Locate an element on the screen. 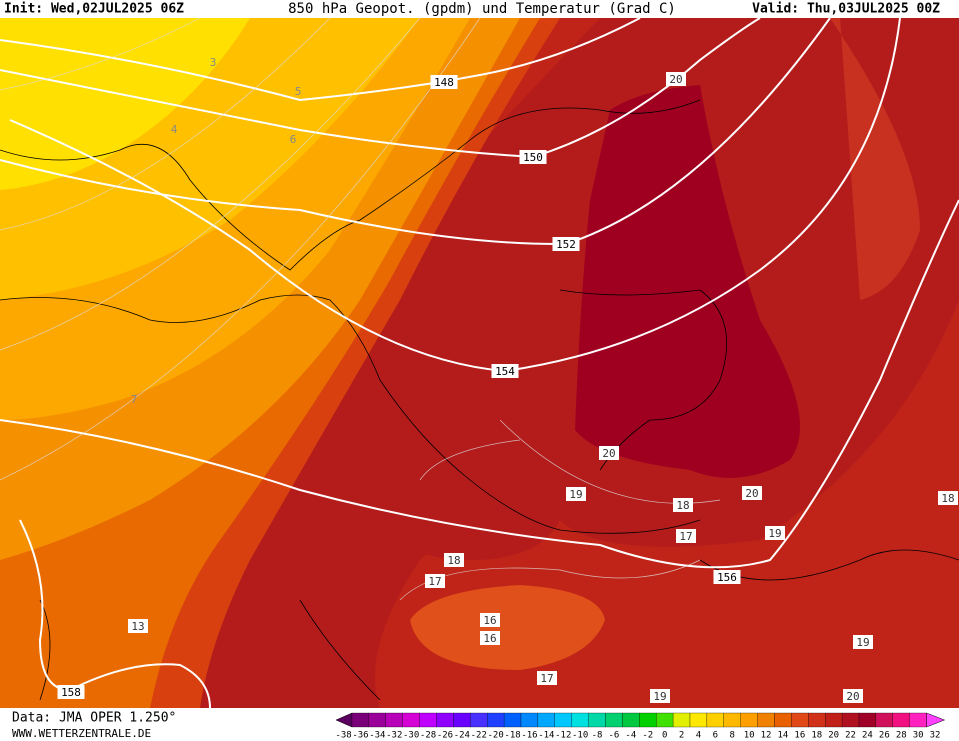  data-source: Data: JMA OPER 1.250° is located at coordinates (94, 718).